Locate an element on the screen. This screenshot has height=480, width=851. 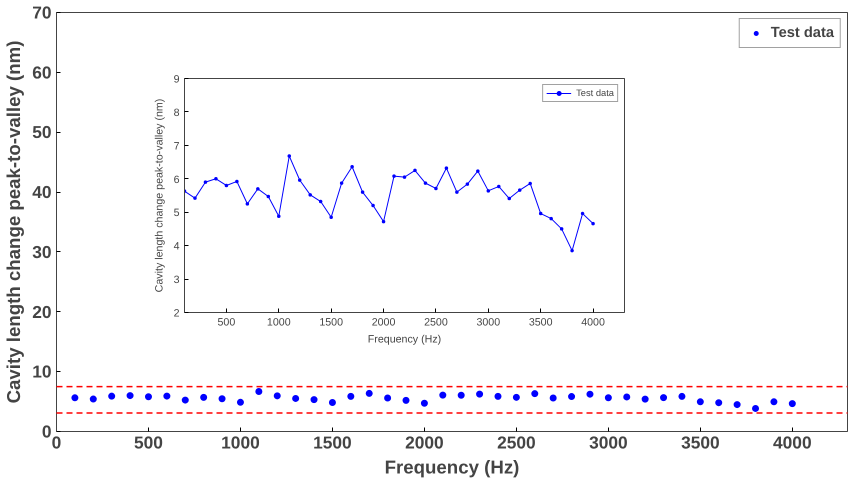
y-tick-label: 8 is located at coordinates (177, 112).